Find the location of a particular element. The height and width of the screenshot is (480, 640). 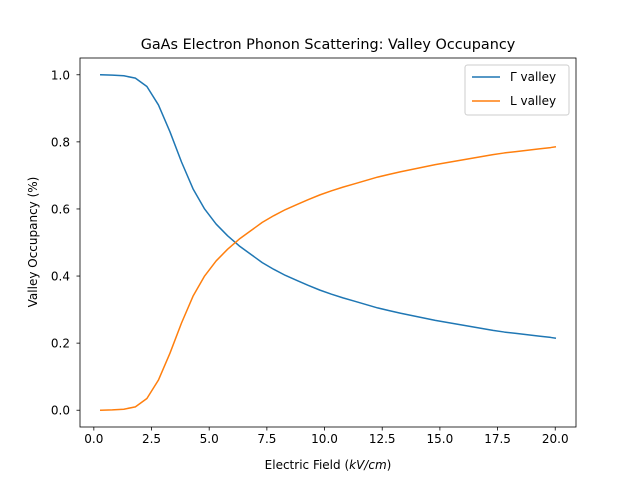

y-tick-label: 0.8 is located at coordinates (60, 142).